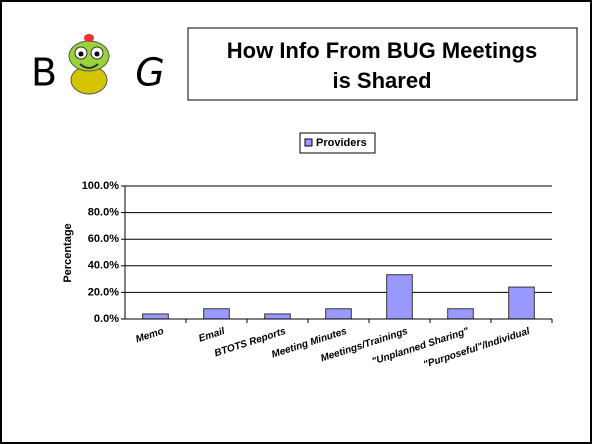 The height and width of the screenshot is (444, 592). I want to click on y-tick-label: 20.0%, so click(103, 292).